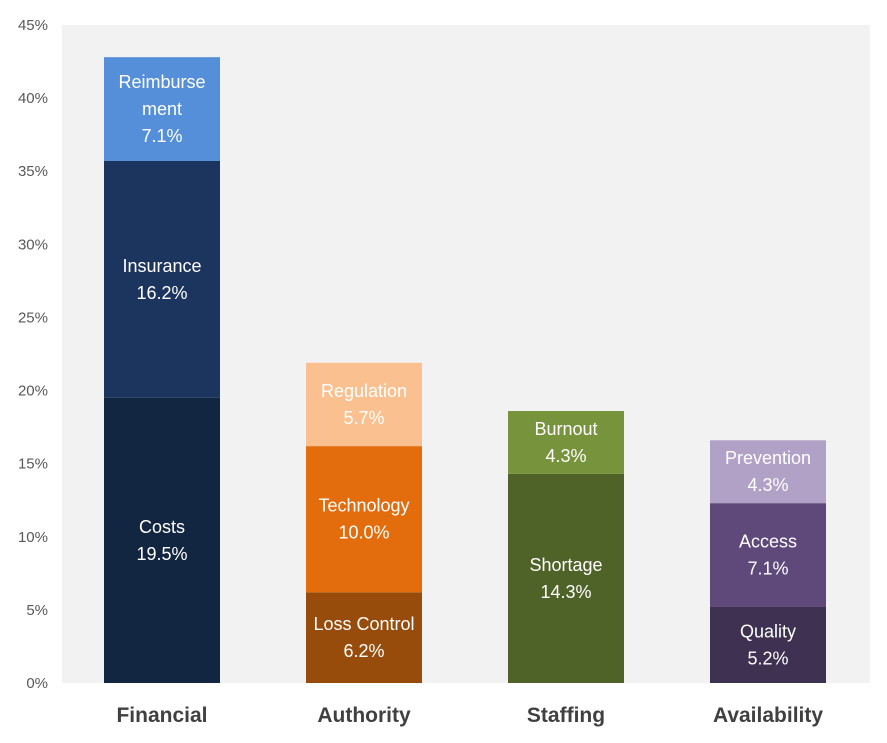 This screenshot has height=743, width=887. What do you see at coordinates (33, 98) in the screenshot?
I see `y-tick-label: 40%` at bounding box center [33, 98].